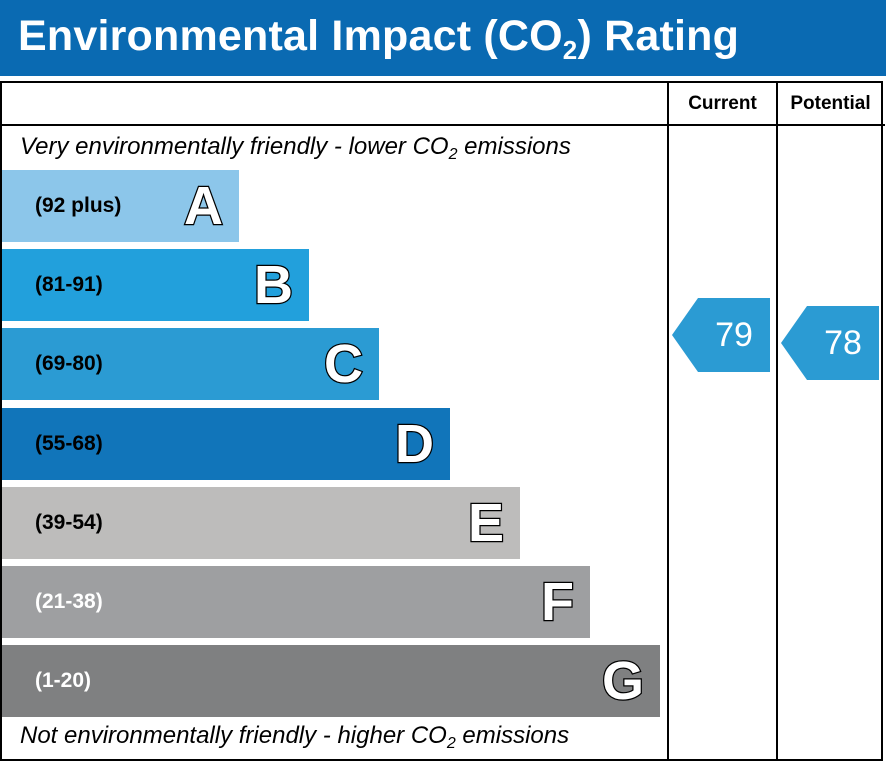 This screenshot has width=886, height=764. What do you see at coordinates (734, 335) in the screenshot?
I see `current-rating-value: 79` at bounding box center [734, 335].